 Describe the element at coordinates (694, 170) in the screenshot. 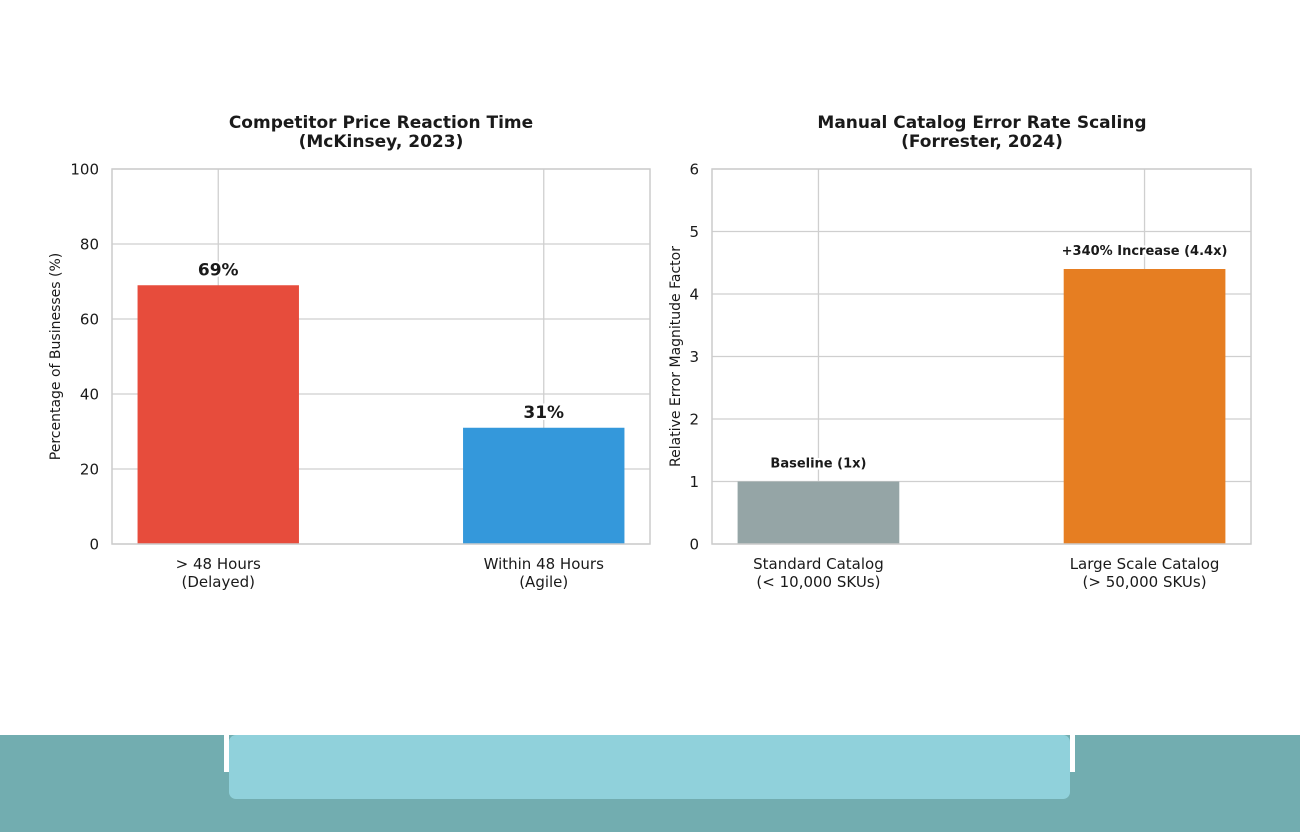

I see `y-tick-label: 6` at that location.